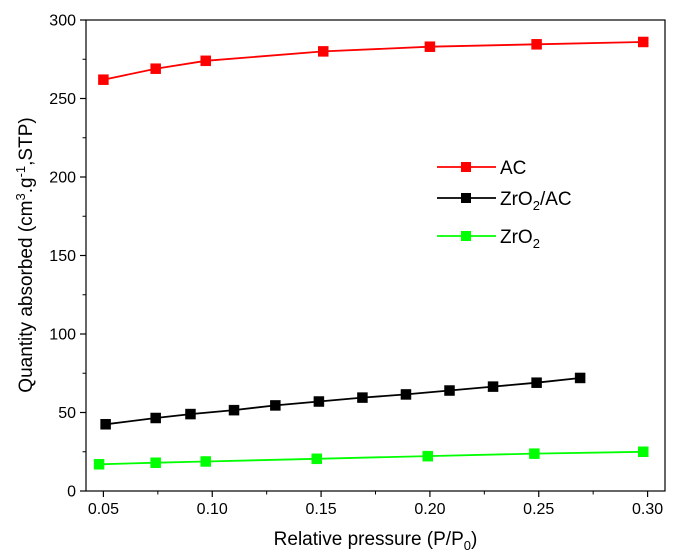  I want to click on x-tick-label: 0.05, so click(103, 509).